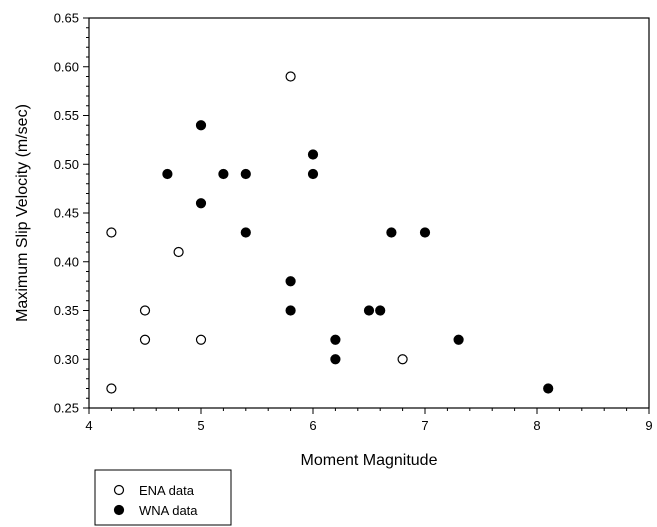 Image resolution: width=657 pixels, height=527 pixels. I want to click on x-axis: 4 5 6 7 8 9, so click(369, 420).